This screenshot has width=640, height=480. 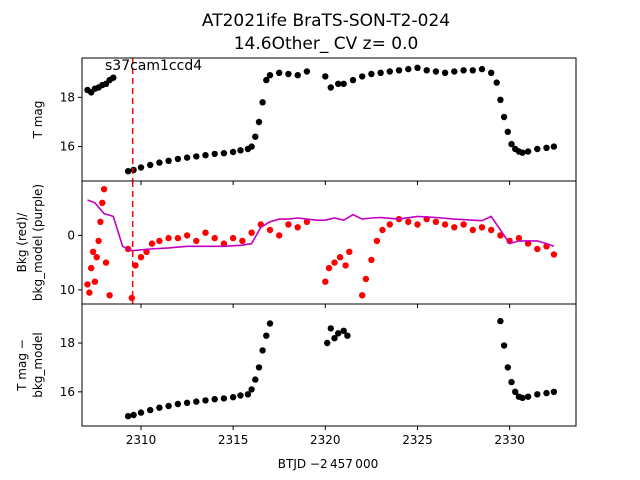 I want to click on x-tick-label: 2315, so click(x=233, y=440).